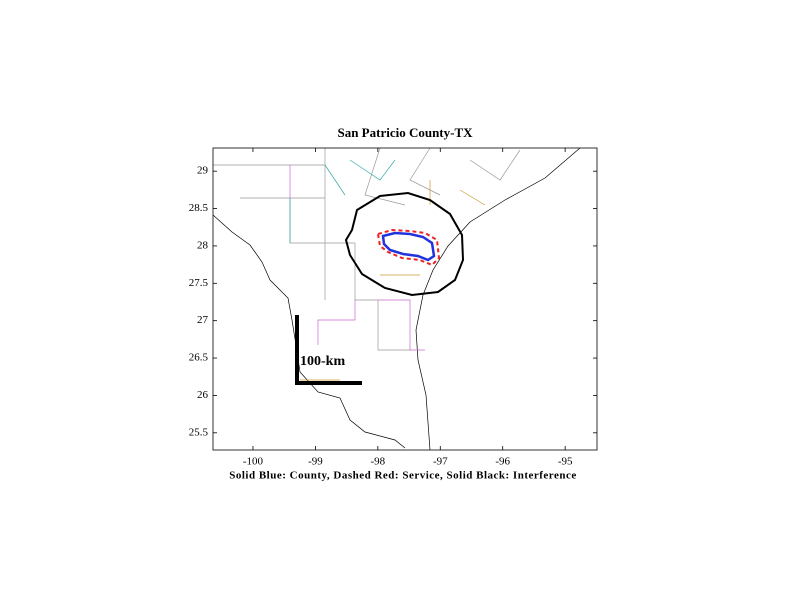  Describe the element at coordinates (378, 462) in the screenshot. I see `x-tick-label: -98` at that location.